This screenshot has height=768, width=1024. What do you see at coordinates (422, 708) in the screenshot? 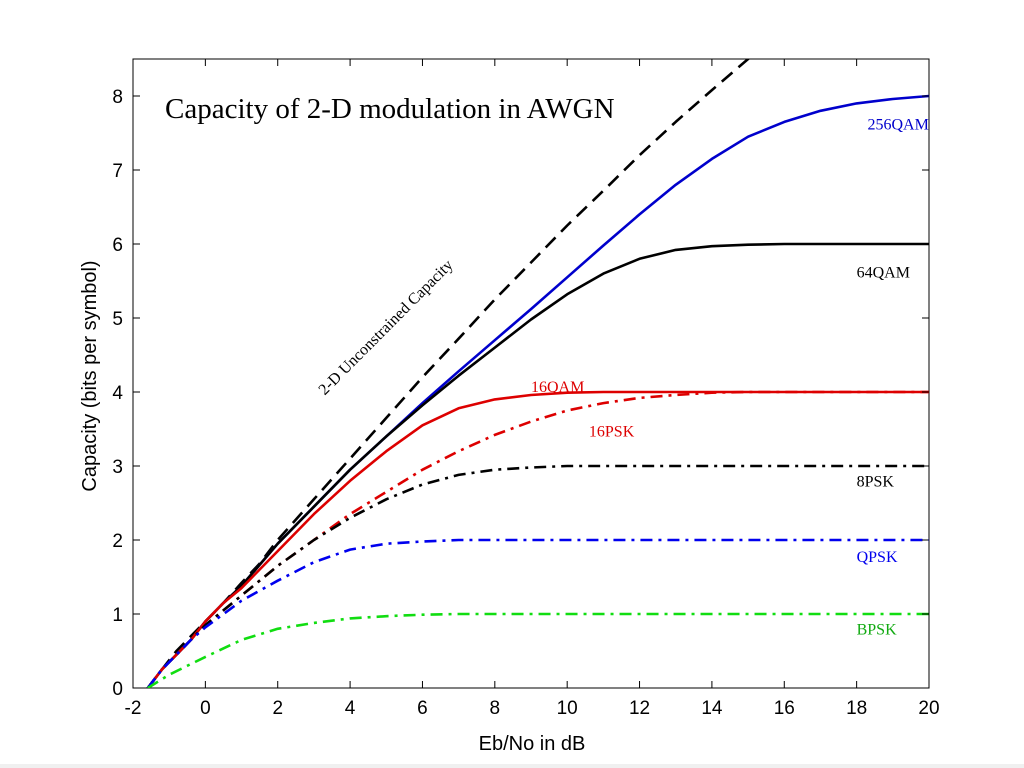
I see `x-tick-label: 6` at bounding box center [422, 708].